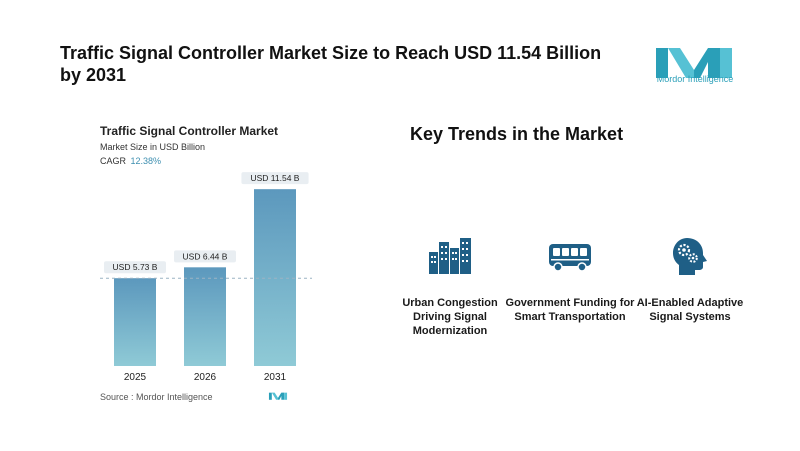 The image size is (800, 451). Describe the element at coordinates (153, 147) in the screenshot. I see `chart-subtitle: Market Size in USD Billion` at that location.